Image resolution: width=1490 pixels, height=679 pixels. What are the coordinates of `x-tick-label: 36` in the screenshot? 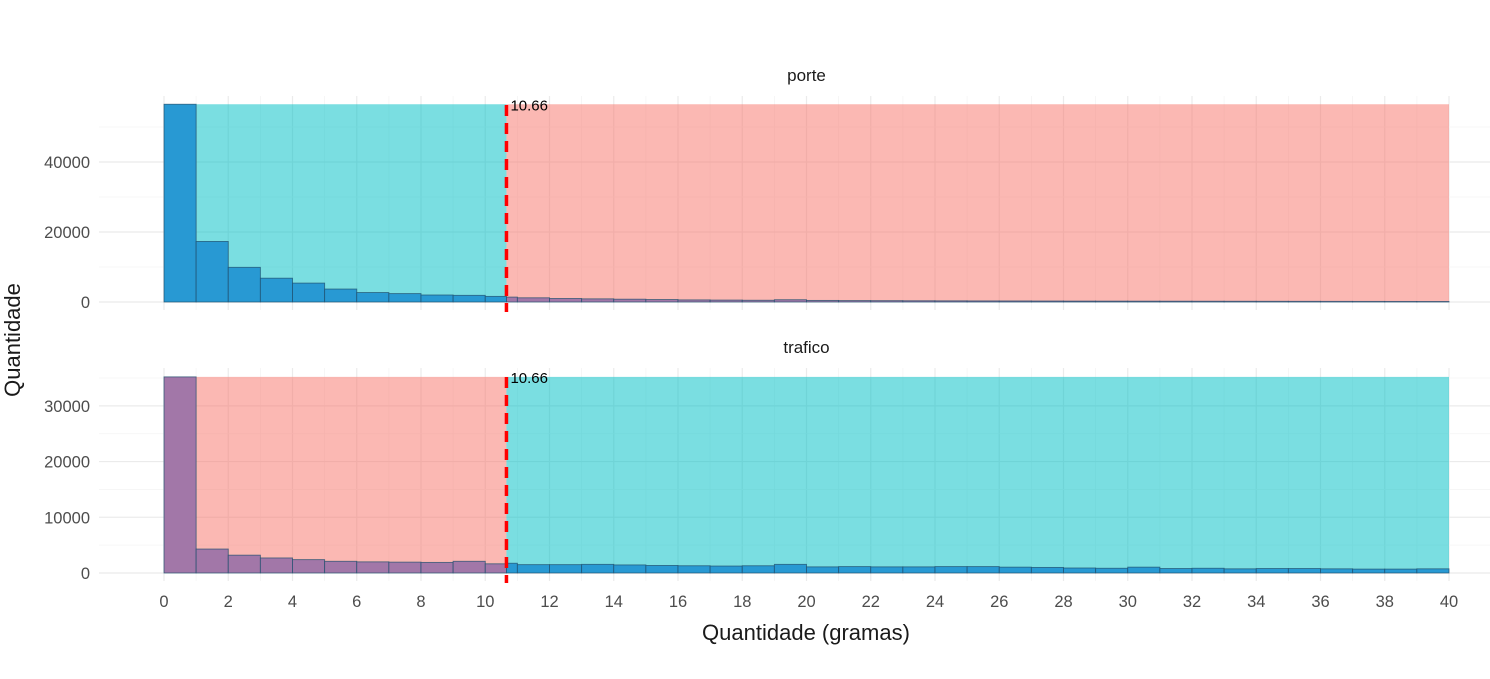 It's located at (1320, 602).